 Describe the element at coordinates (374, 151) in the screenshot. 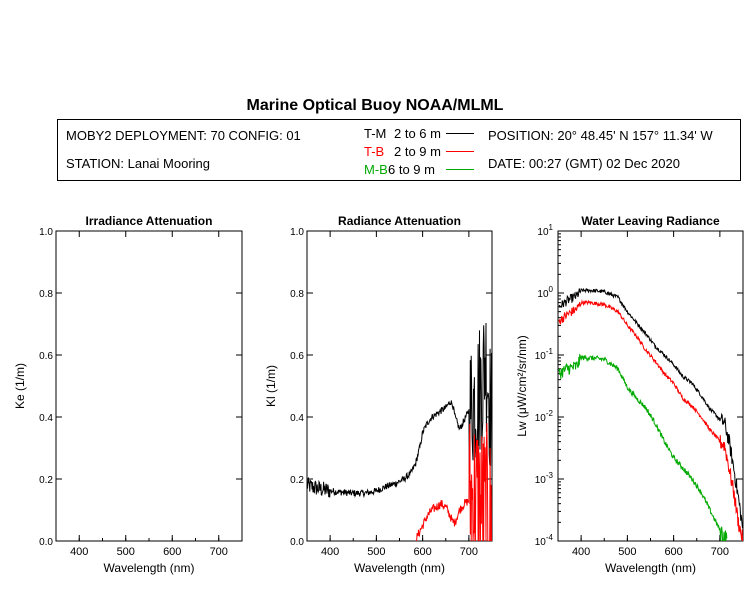

I see `legend-code-tb: T-B` at that location.